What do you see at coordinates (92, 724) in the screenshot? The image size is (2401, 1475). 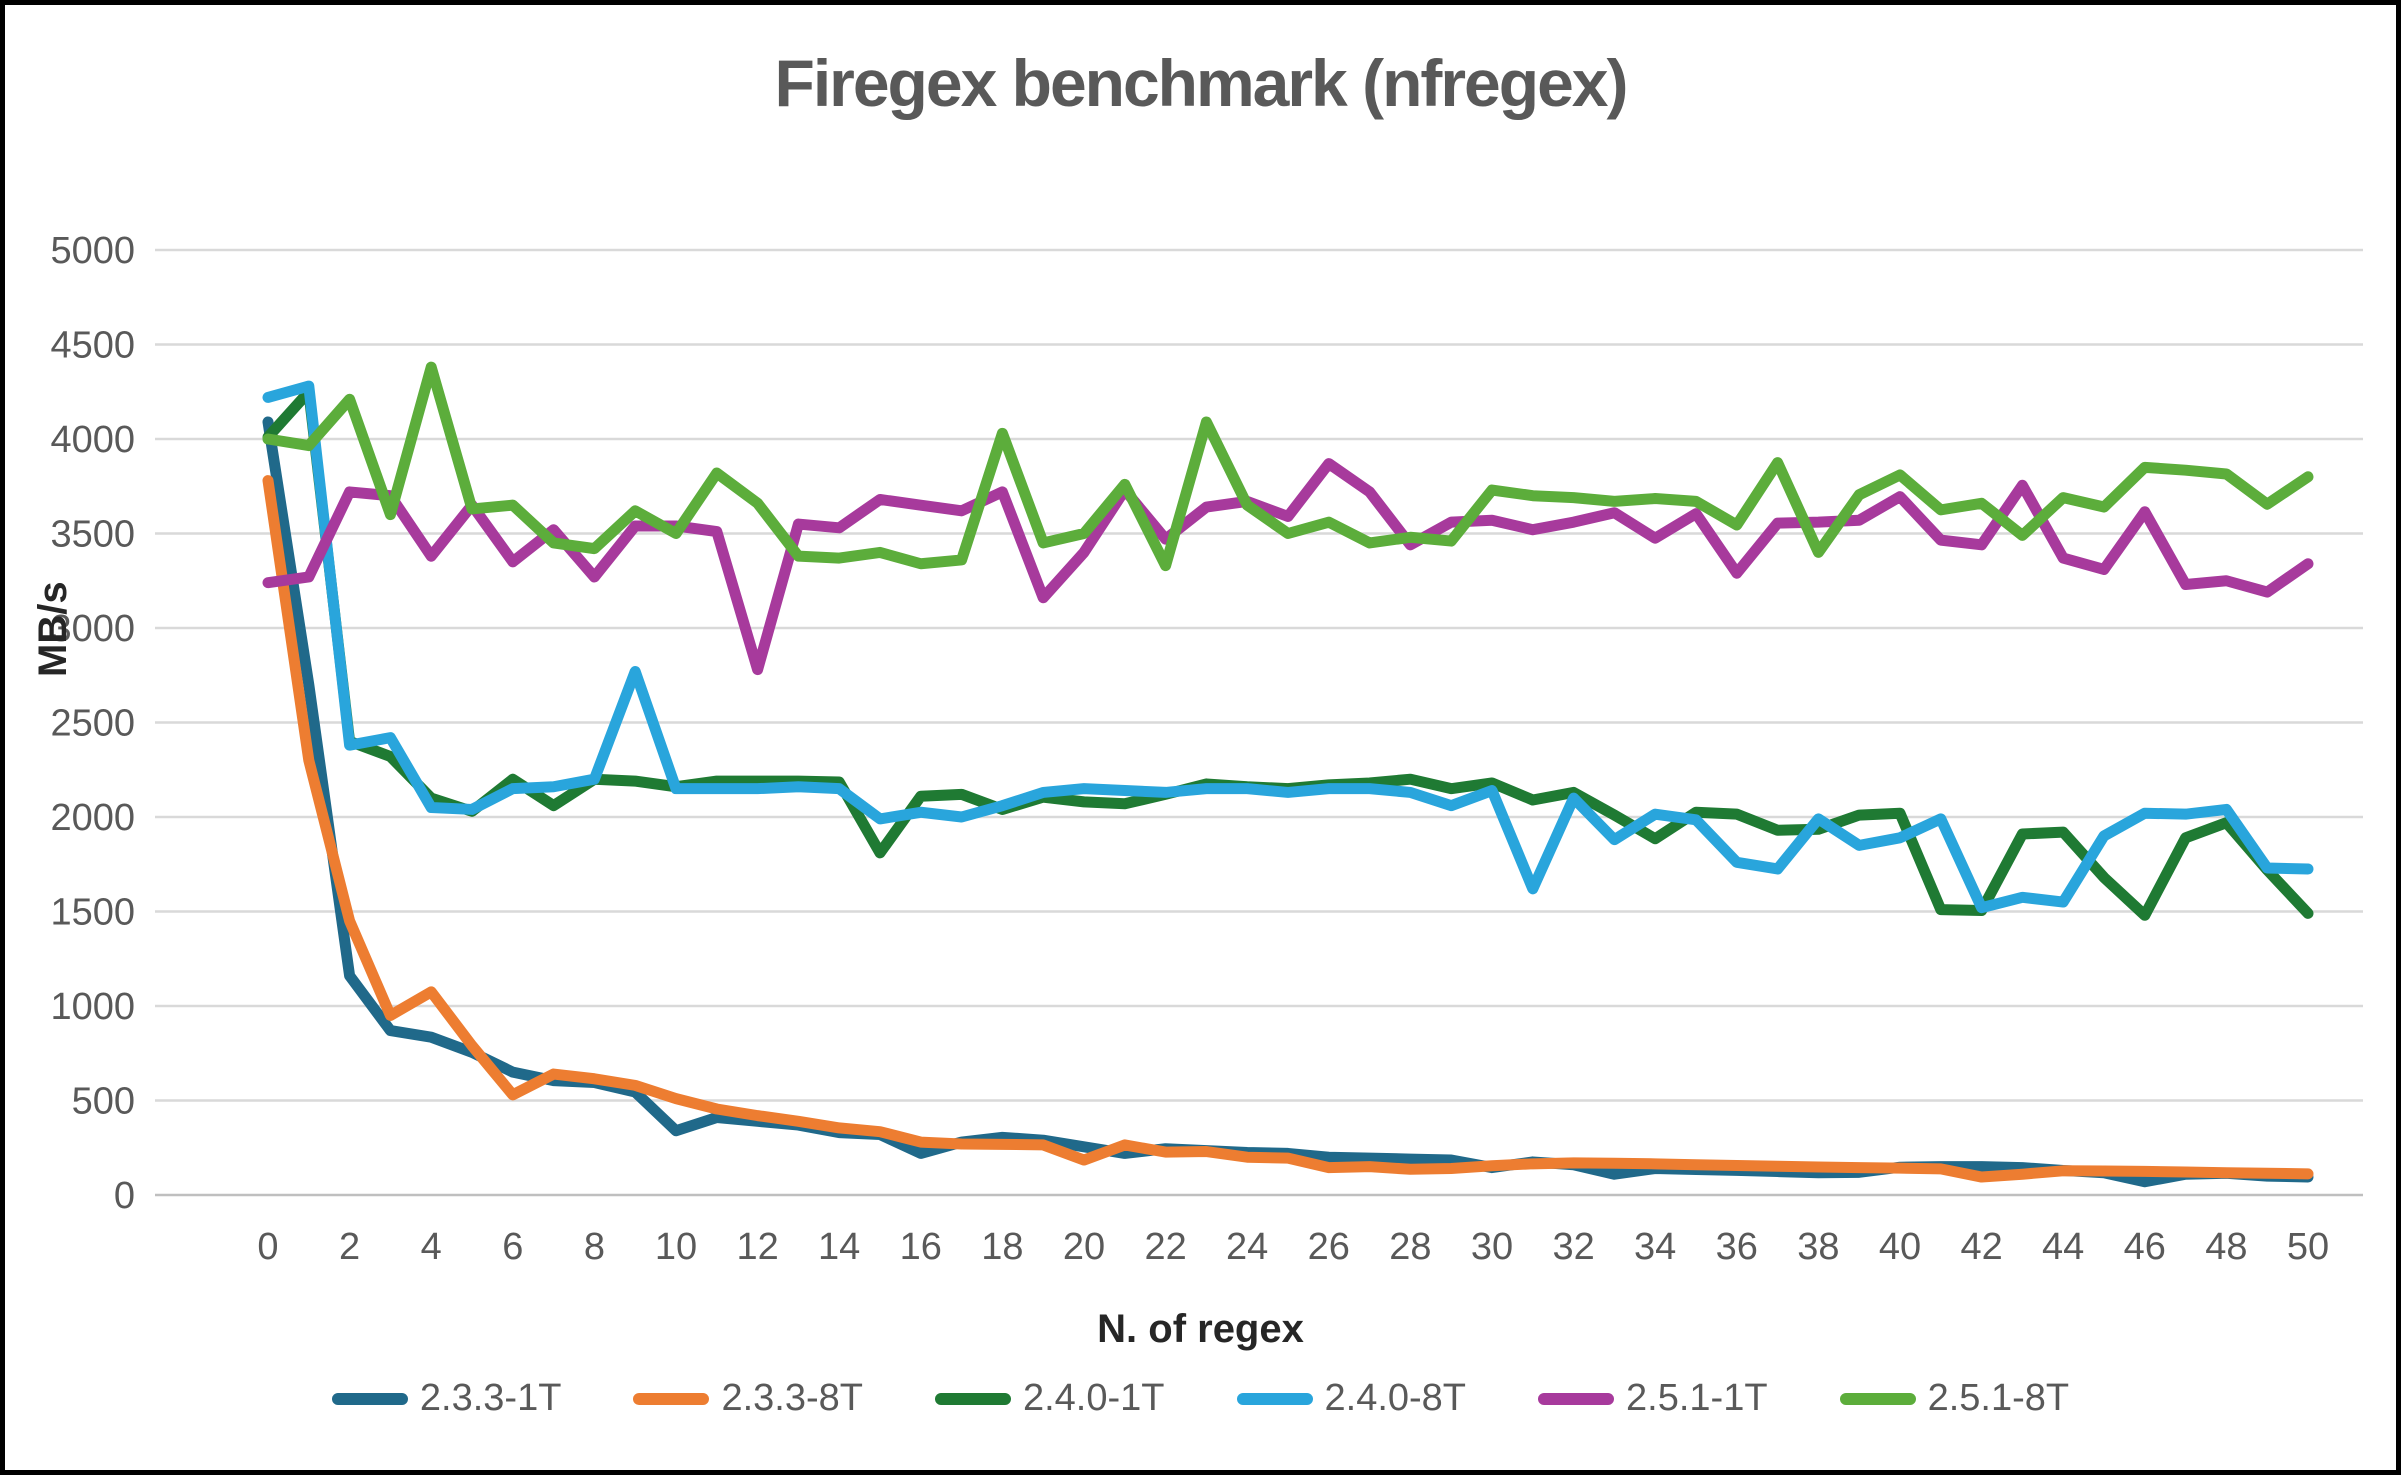 I see `y-tick-label: 2500` at bounding box center [92, 724].